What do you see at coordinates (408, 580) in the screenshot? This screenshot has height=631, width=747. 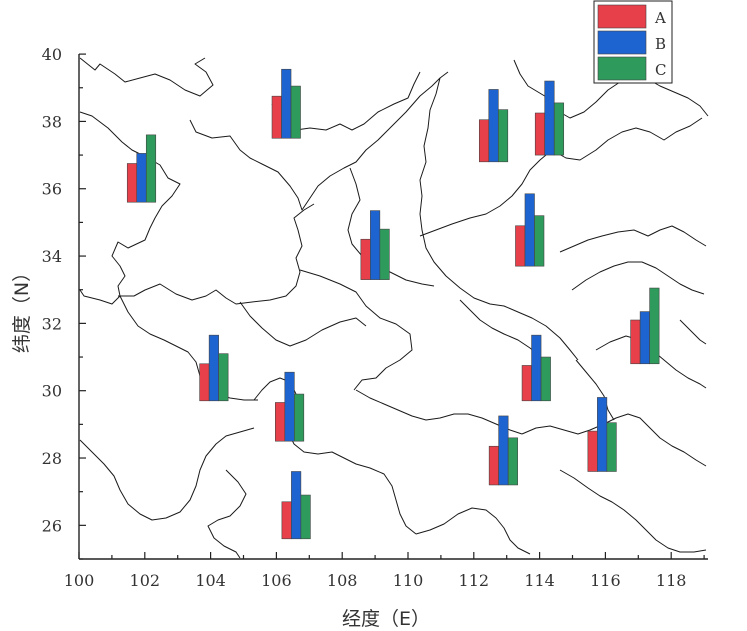 I see `x-tick-label: 110` at bounding box center [408, 580].